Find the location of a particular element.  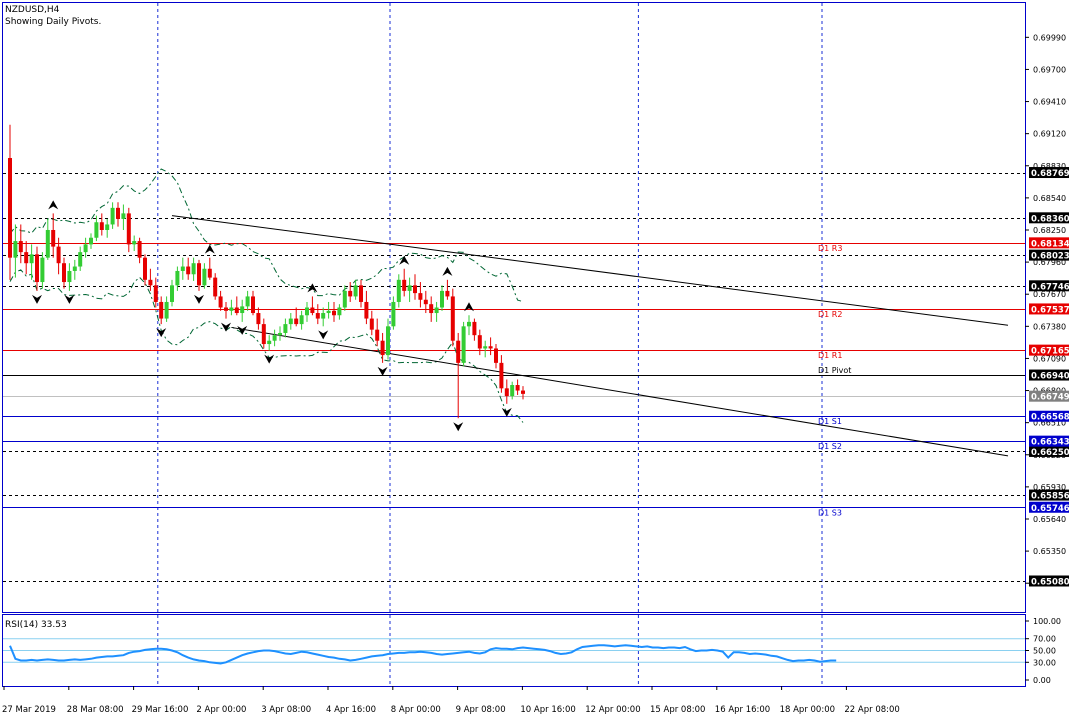

price-tick-label: 0.68250 is located at coordinates (1049, 230).